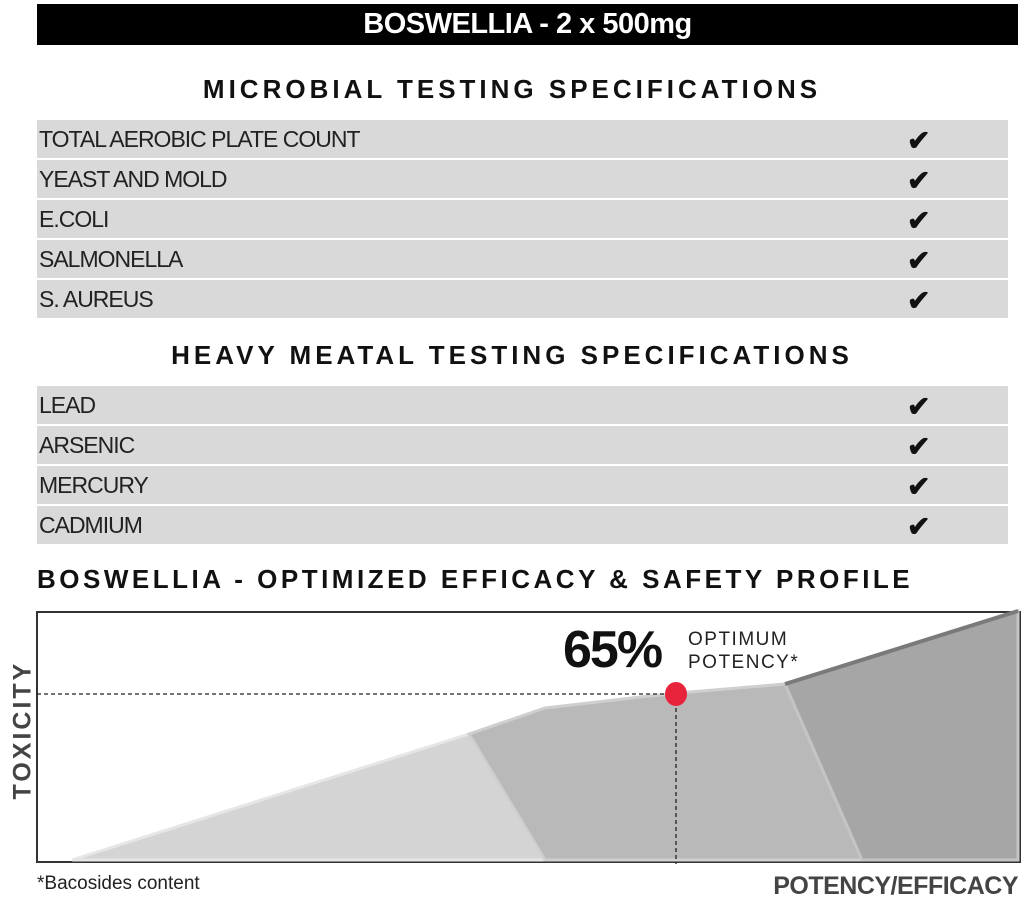 This screenshot has height=901, width=1024. I want to click on product-title: BOSWELLIA - 2 x 500mg, so click(527, 24).